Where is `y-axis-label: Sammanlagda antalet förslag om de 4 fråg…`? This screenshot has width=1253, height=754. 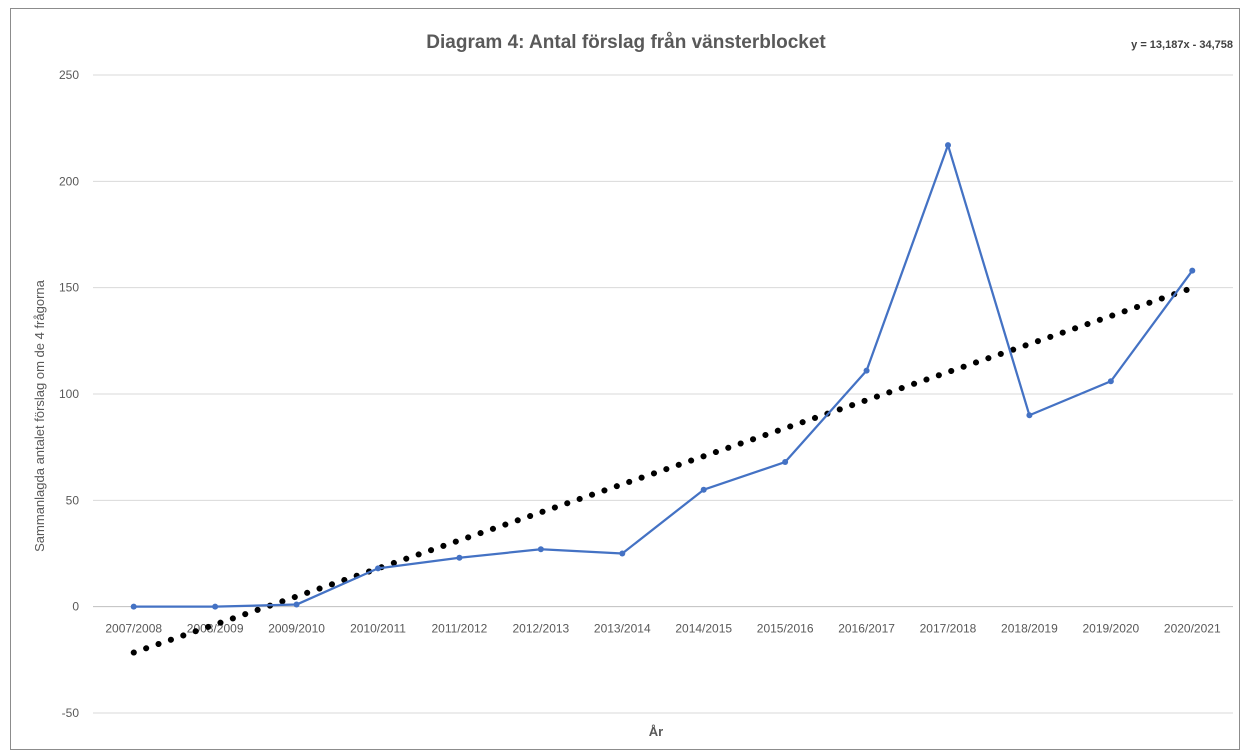 y-axis-label: Sammanlagda antalet förslag om de 4 fråg… is located at coordinates (39, 415).